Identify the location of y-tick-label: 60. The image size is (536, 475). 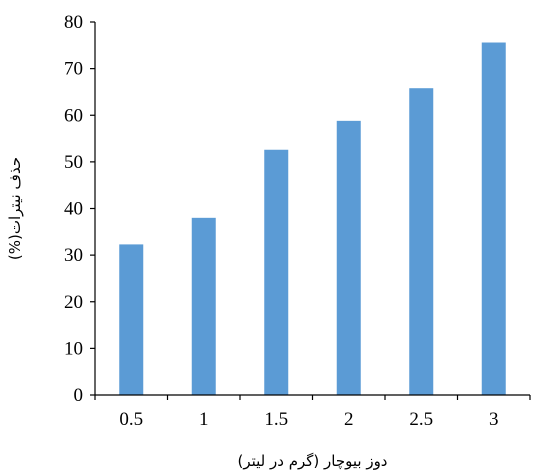
(73, 115).